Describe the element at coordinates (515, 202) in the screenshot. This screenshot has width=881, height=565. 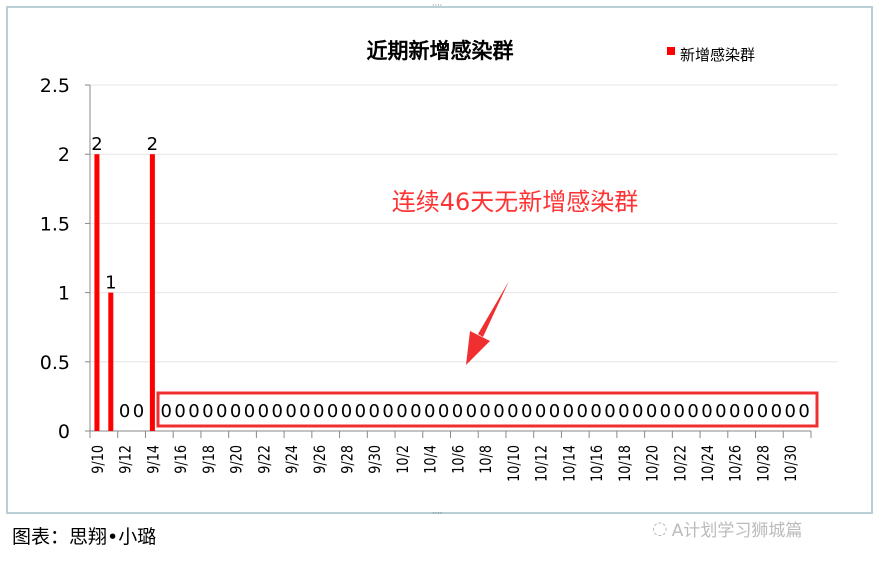
I see `annotation-text: 连续46天无新增感染群` at that location.